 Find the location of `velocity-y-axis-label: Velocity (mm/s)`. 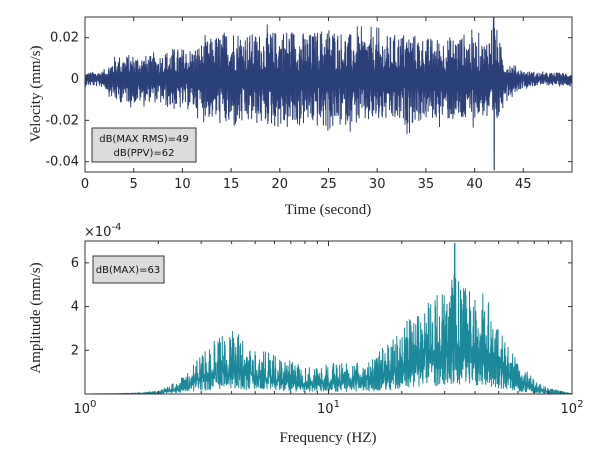

velocity-y-axis-label: Velocity (mm/s) is located at coordinates (36, 93).